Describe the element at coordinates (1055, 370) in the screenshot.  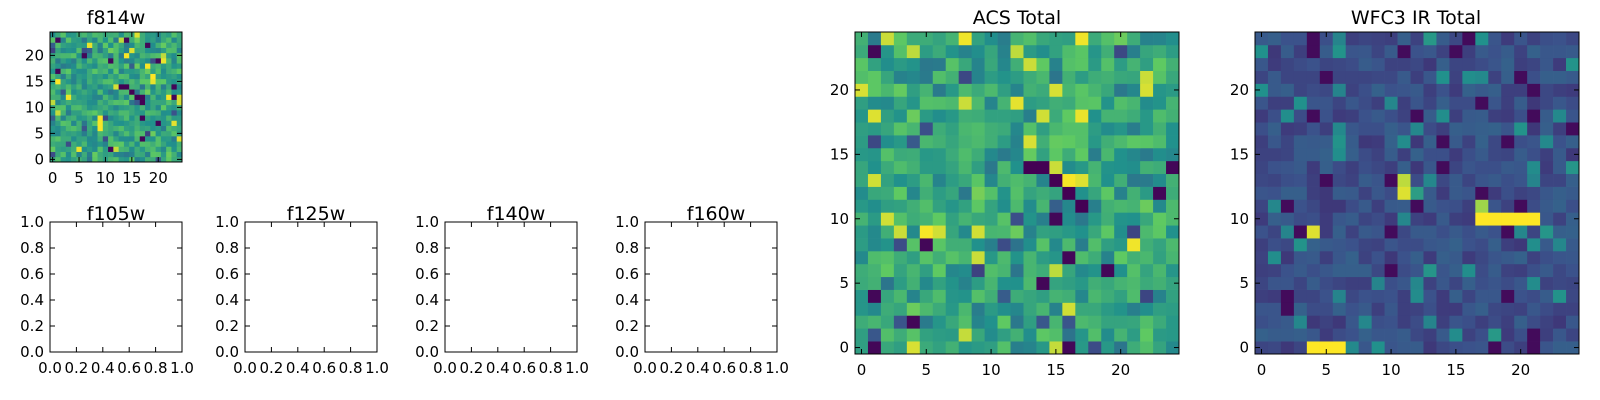
I see `x-tick-label: 15` at that location.